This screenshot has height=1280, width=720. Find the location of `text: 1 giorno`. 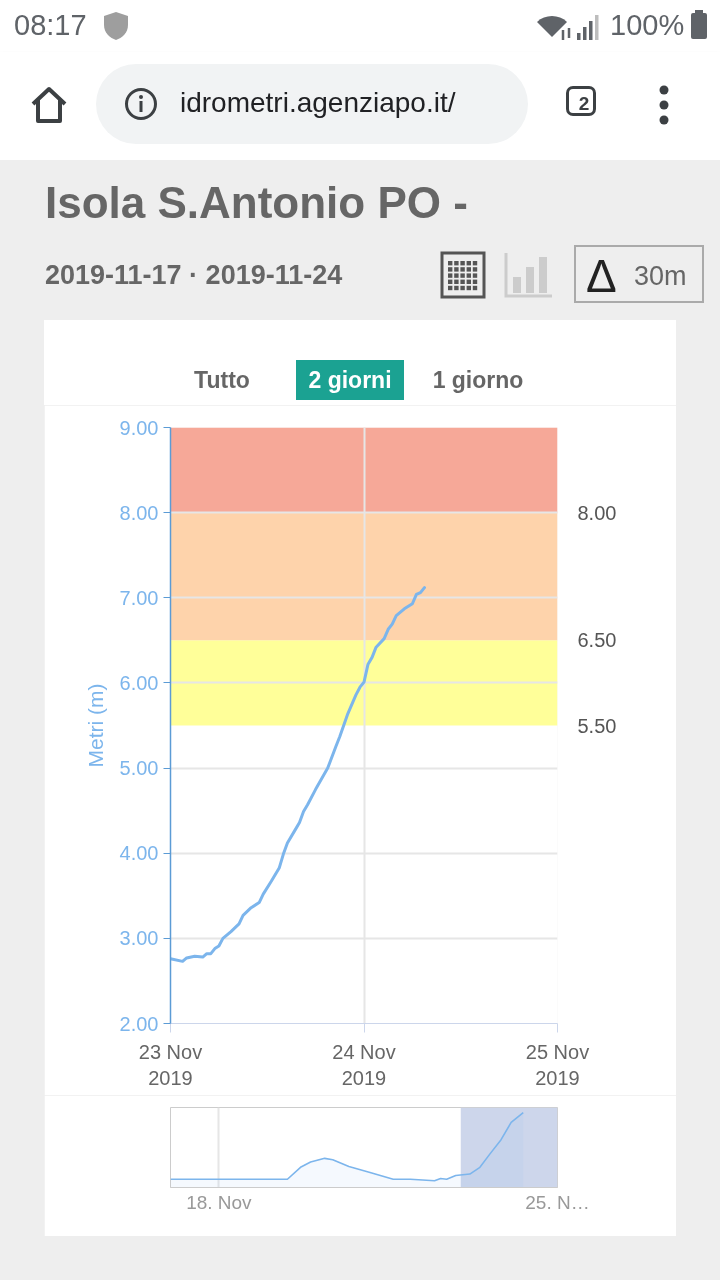

text: 1 giorno is located at coordinates (478, 380).